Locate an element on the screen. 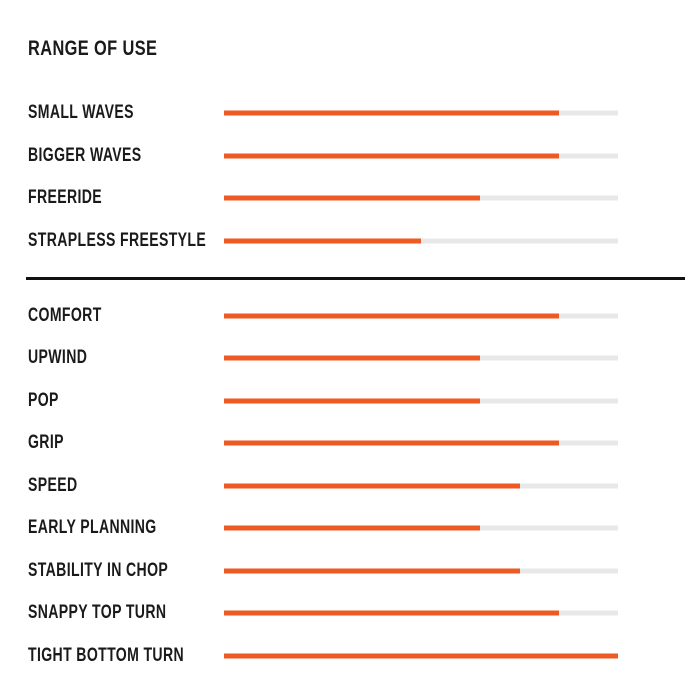  rating-label: SNAPPY TOP TURN is located at coordinates (97, 613).